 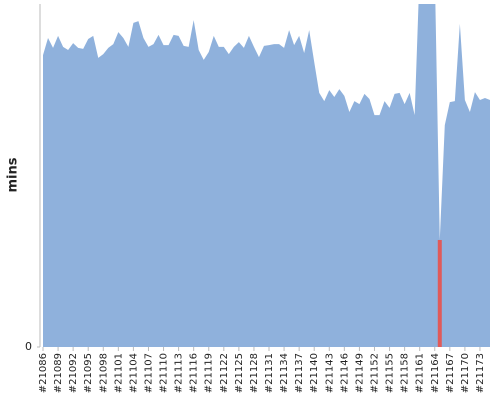 I want to click on x-tick-label: #21110, so click(x=164, y=373).